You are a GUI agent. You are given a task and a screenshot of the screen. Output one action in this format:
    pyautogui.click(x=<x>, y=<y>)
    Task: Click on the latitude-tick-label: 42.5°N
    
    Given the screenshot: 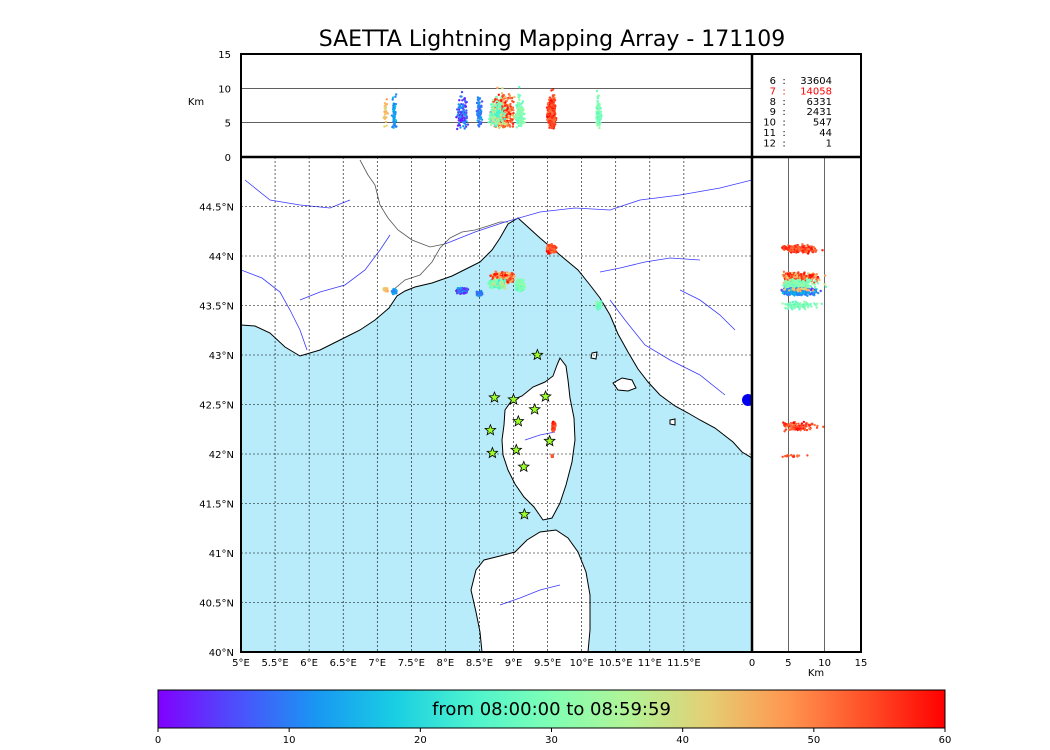 What is the action you would take?
    pyautogui.click(x=216, y=406)
    